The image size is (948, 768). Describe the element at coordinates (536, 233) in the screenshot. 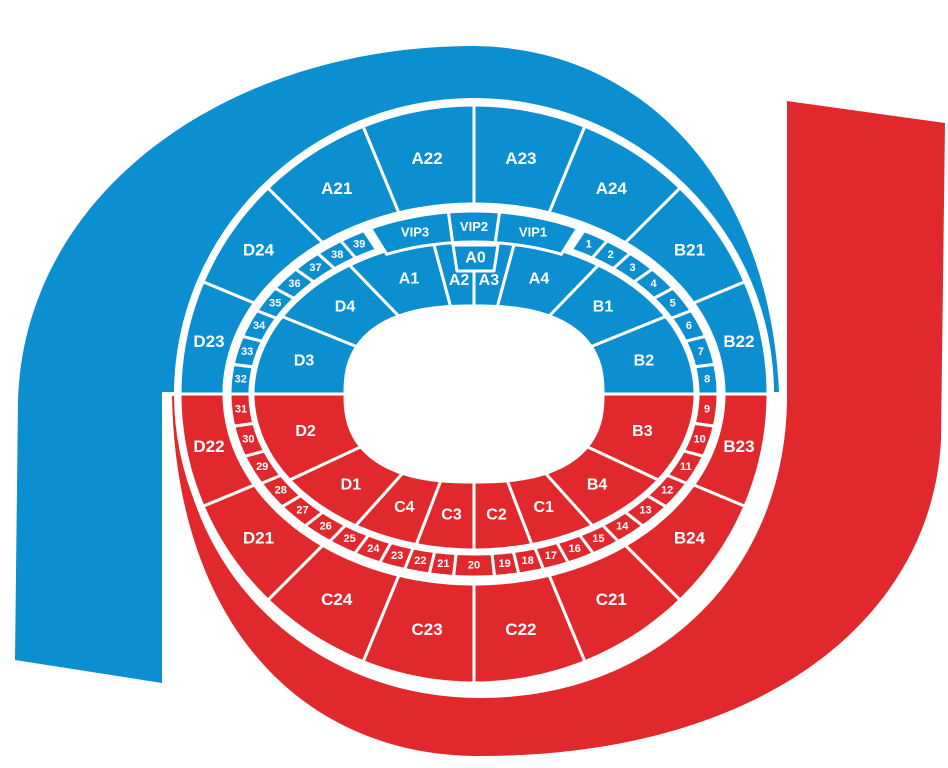

I see `box-vip1` at that location.